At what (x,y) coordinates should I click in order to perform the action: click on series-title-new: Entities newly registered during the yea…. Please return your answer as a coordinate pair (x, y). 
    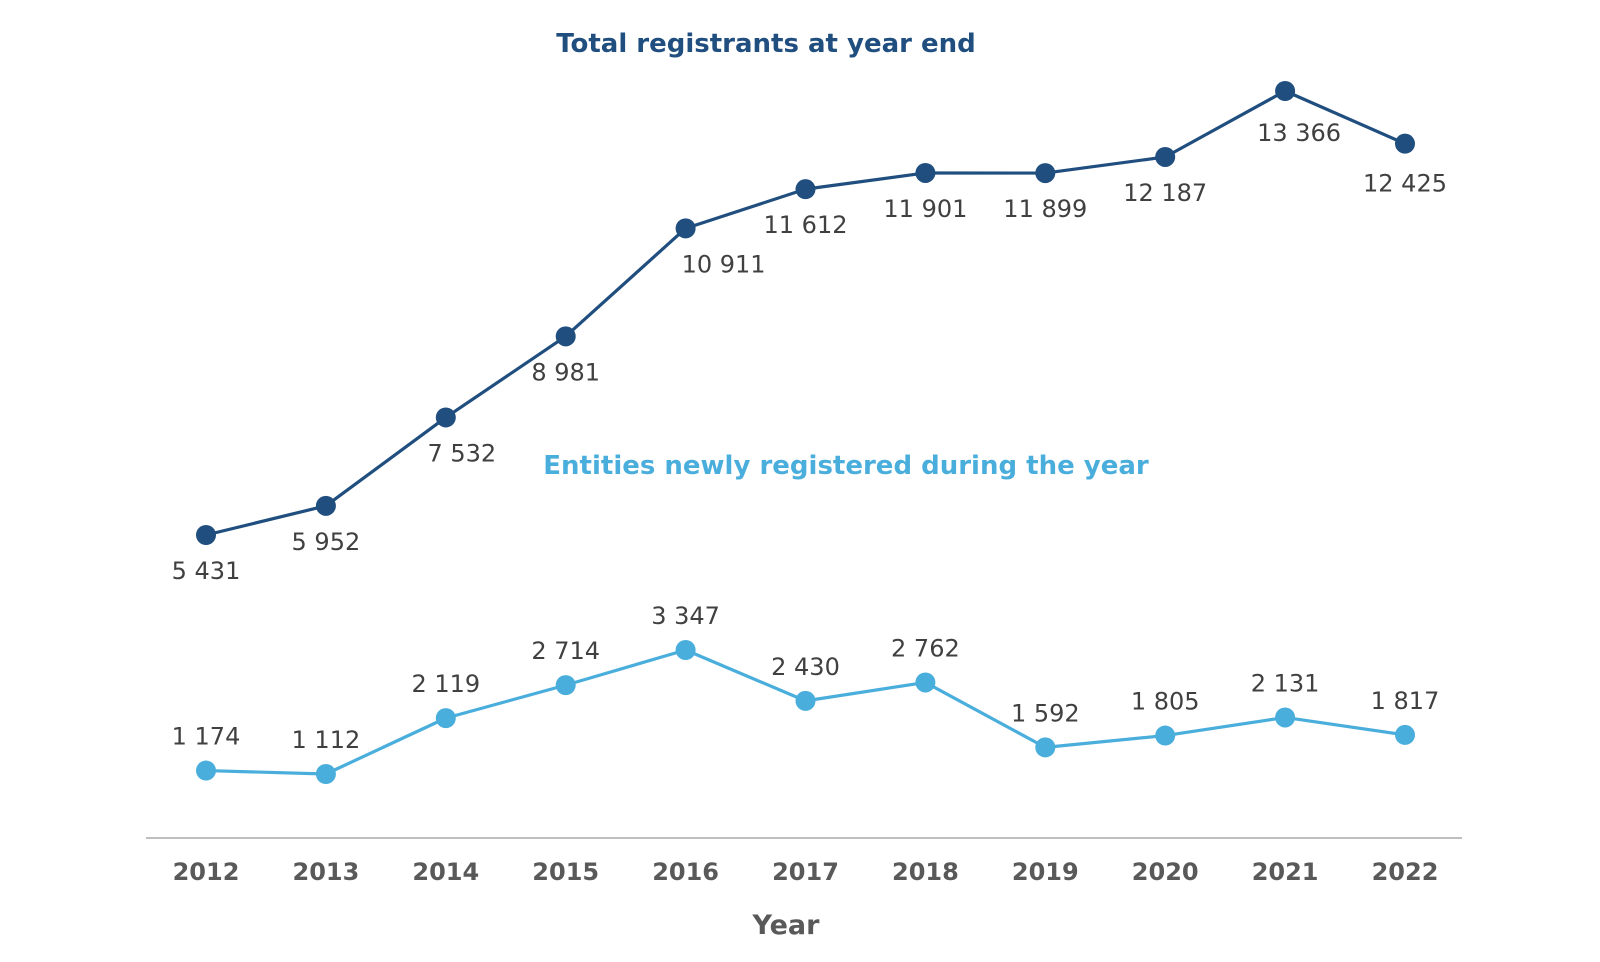
    Looking at the image, I should click on (846, 466).